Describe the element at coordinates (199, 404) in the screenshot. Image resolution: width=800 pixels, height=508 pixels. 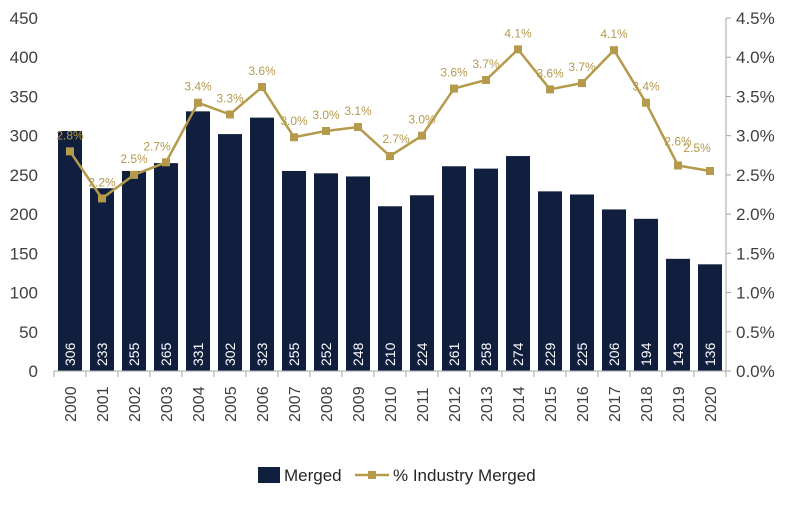
I see `x-tick-label: 2004` at that location.